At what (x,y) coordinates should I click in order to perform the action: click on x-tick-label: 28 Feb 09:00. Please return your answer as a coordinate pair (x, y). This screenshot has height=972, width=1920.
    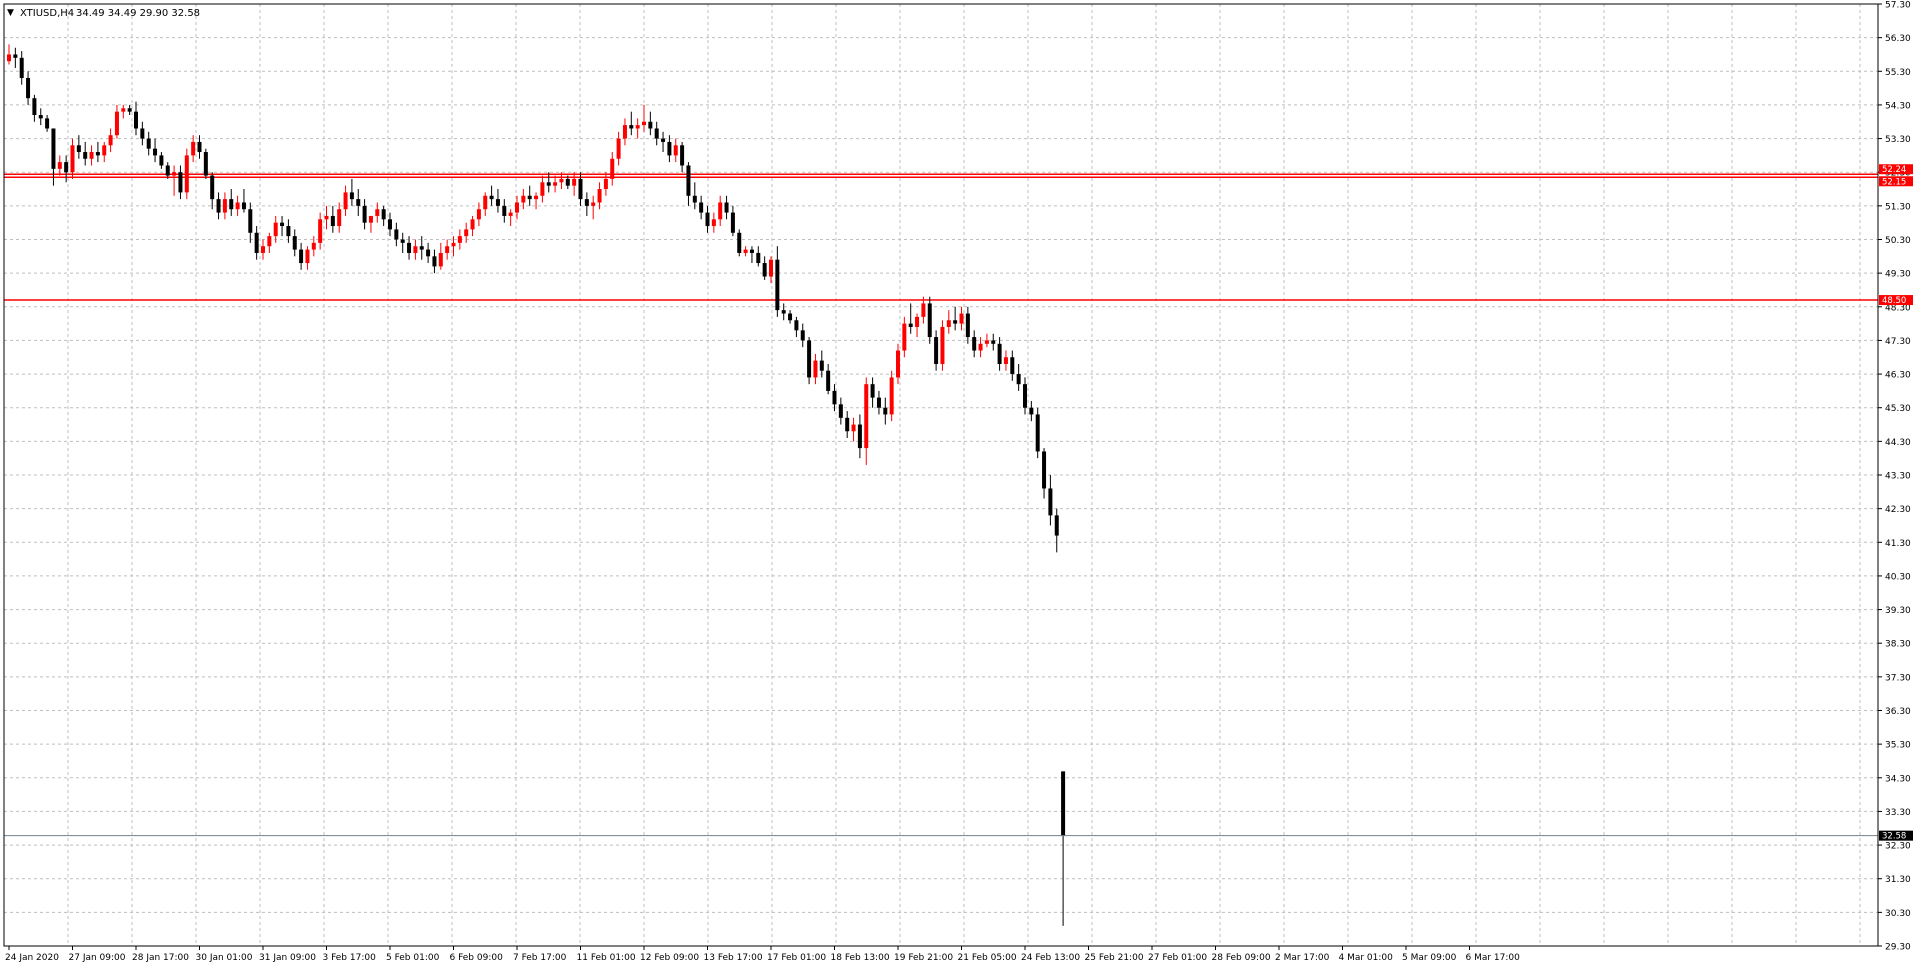
    Looking at the image, I should click on (1241, 958).